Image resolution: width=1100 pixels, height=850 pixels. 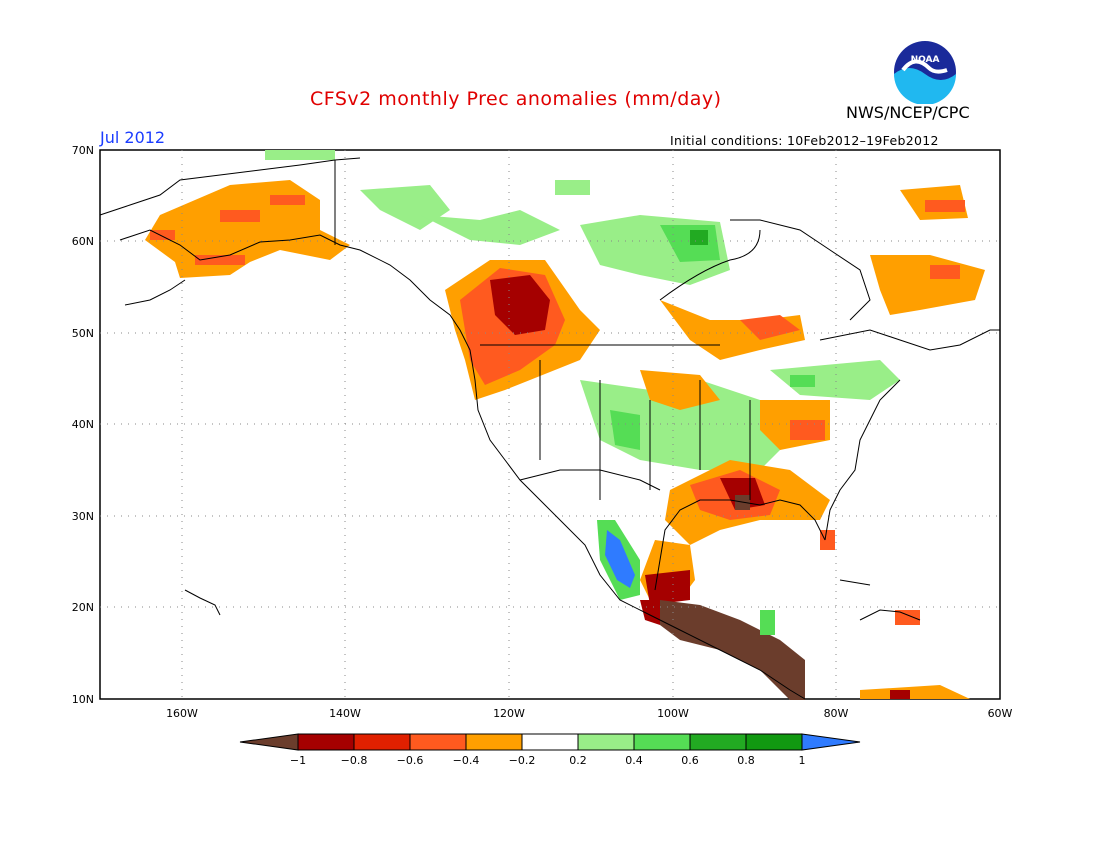 I want to click on colorbar-label: −0.6, so click(x=410, y=760).